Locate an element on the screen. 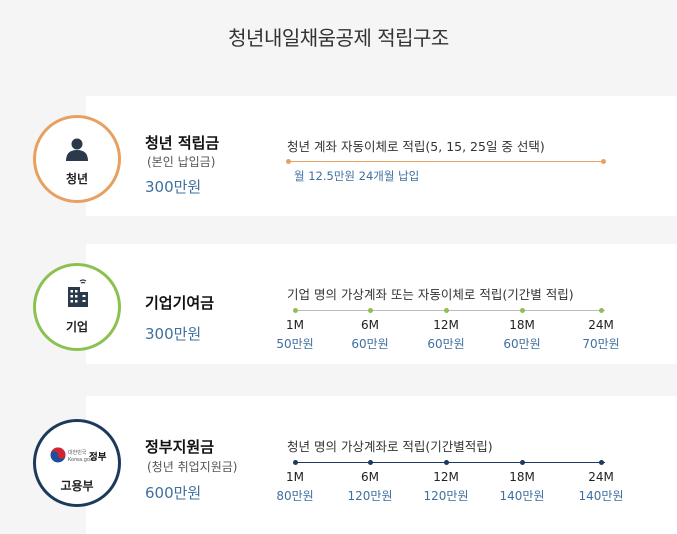  gov-desc: 청년 명의 가상계좌로 적립(기간별적립) is located at coordinates (390, 446).